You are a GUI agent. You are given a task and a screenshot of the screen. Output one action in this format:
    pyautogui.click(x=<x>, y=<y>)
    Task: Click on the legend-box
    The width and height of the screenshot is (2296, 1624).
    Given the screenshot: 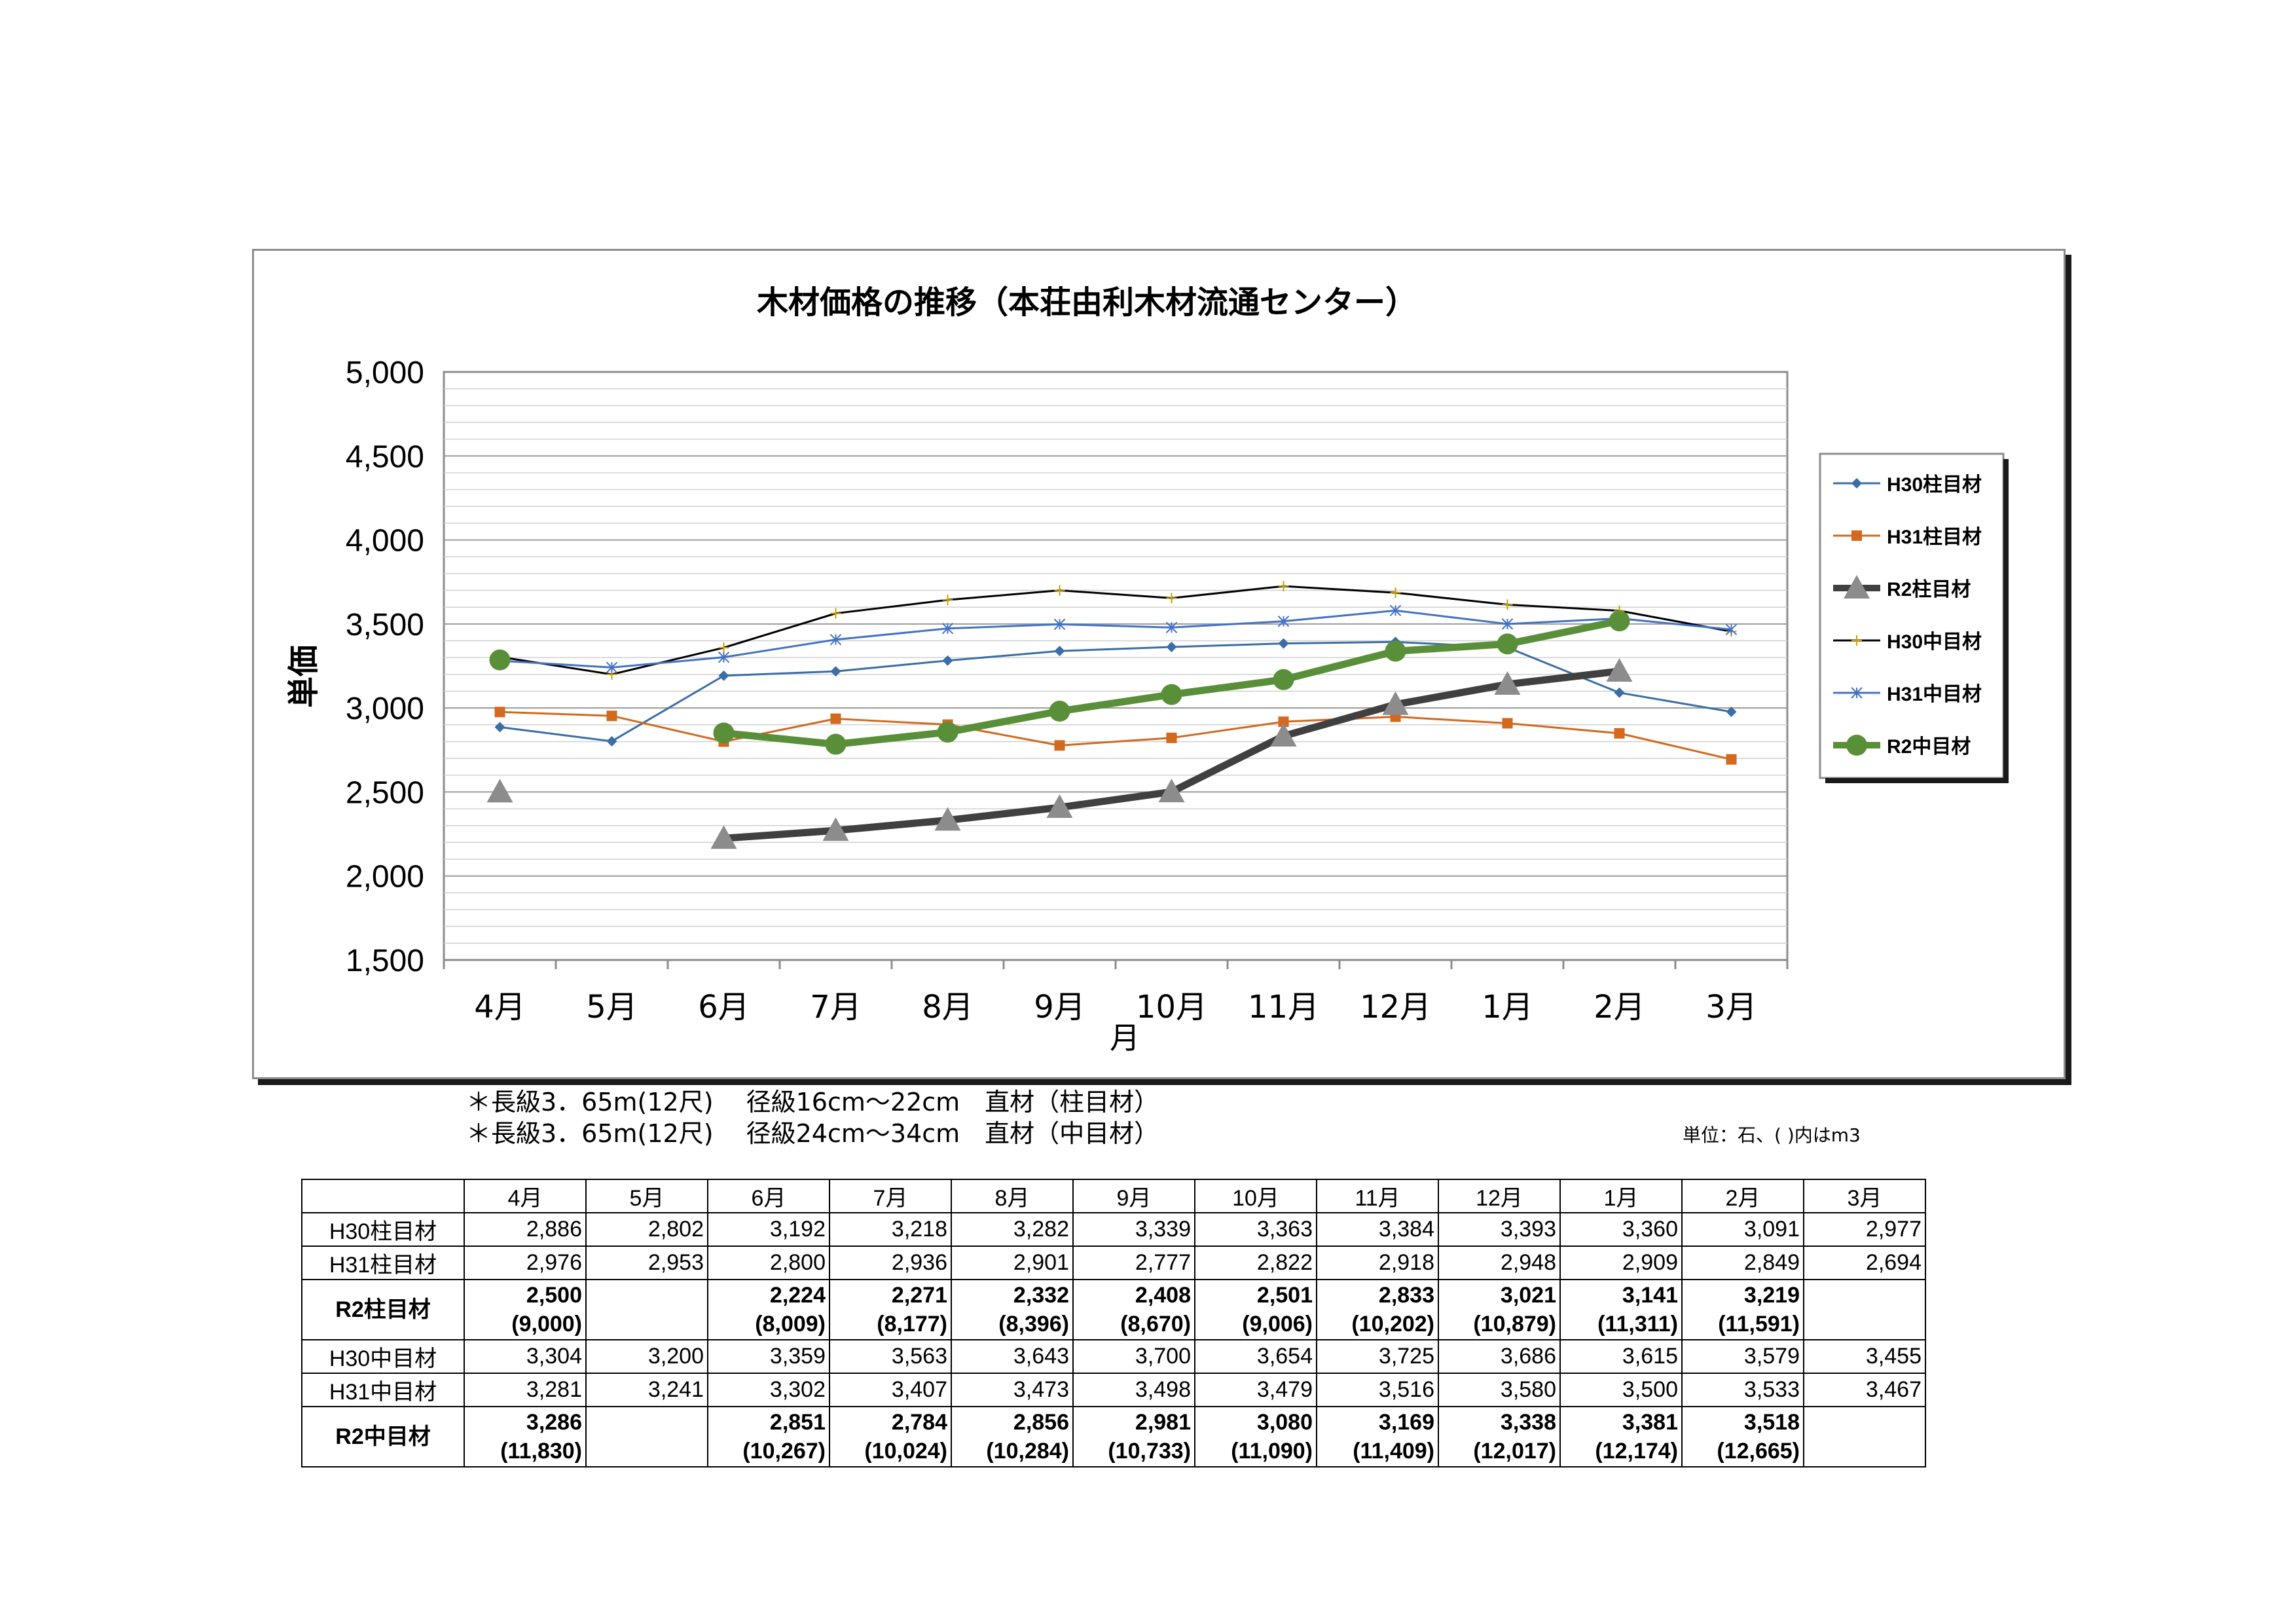 What is the action you would take?
    pyautogui.click(x=1912, y=615)
    